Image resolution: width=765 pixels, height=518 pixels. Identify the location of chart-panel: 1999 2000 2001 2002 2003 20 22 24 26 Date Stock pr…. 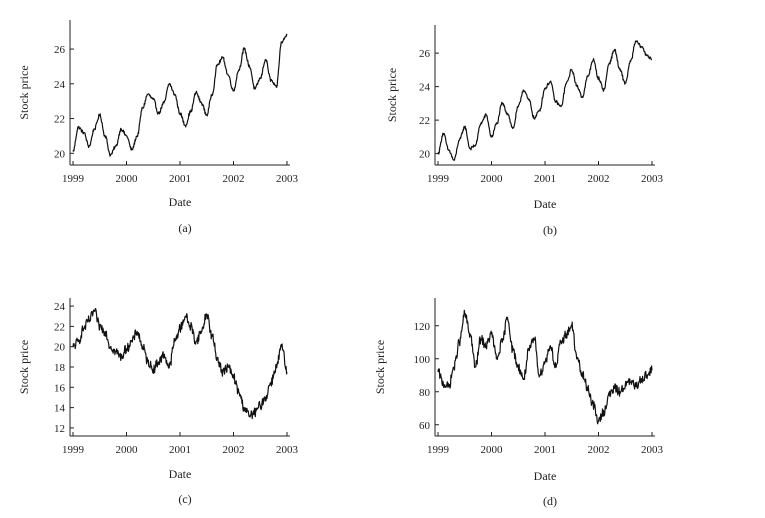
(524, 131).